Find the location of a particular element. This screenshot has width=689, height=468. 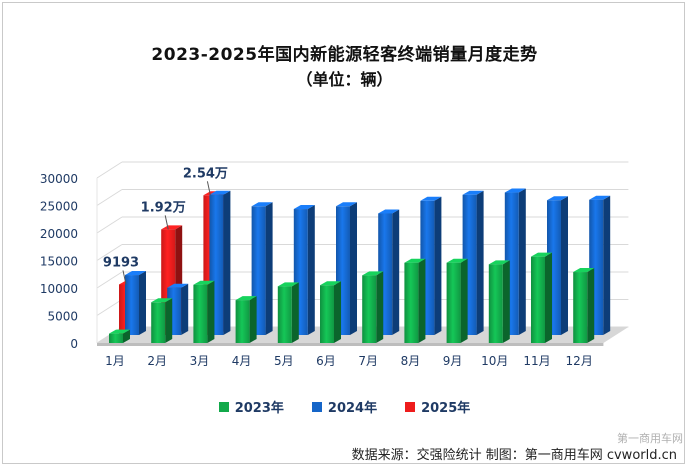

x-tick-label-0: 1月 is located at coordinates (115, 361).